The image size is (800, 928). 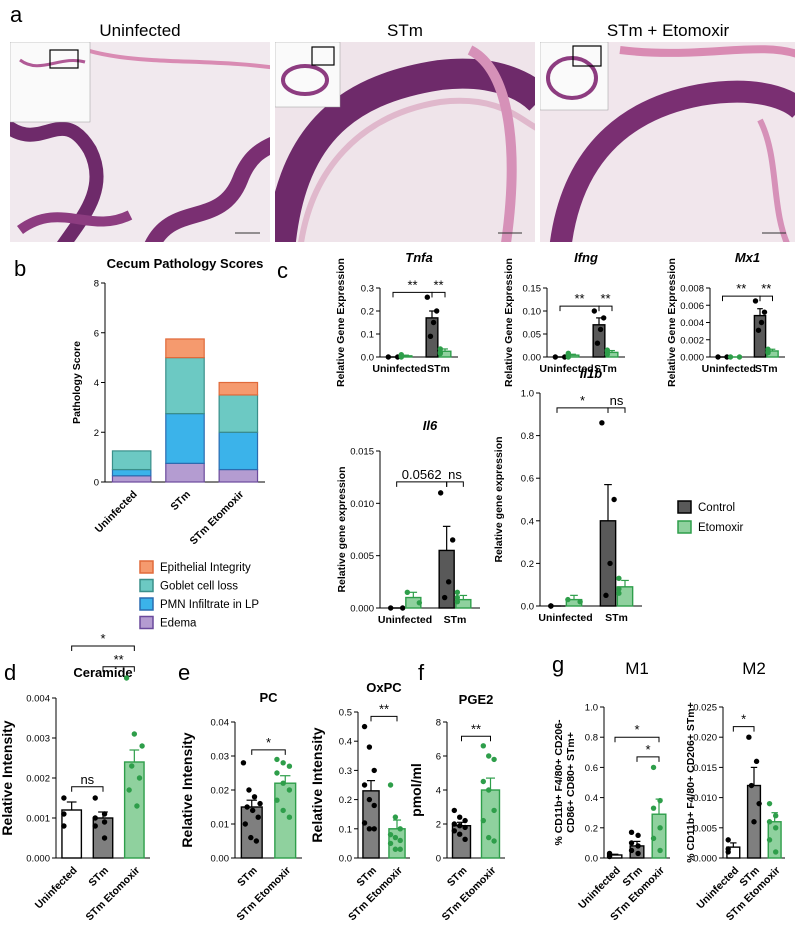 I want to click on y-axis-label: Relative Gene Expression, so click(x=672, y=322).